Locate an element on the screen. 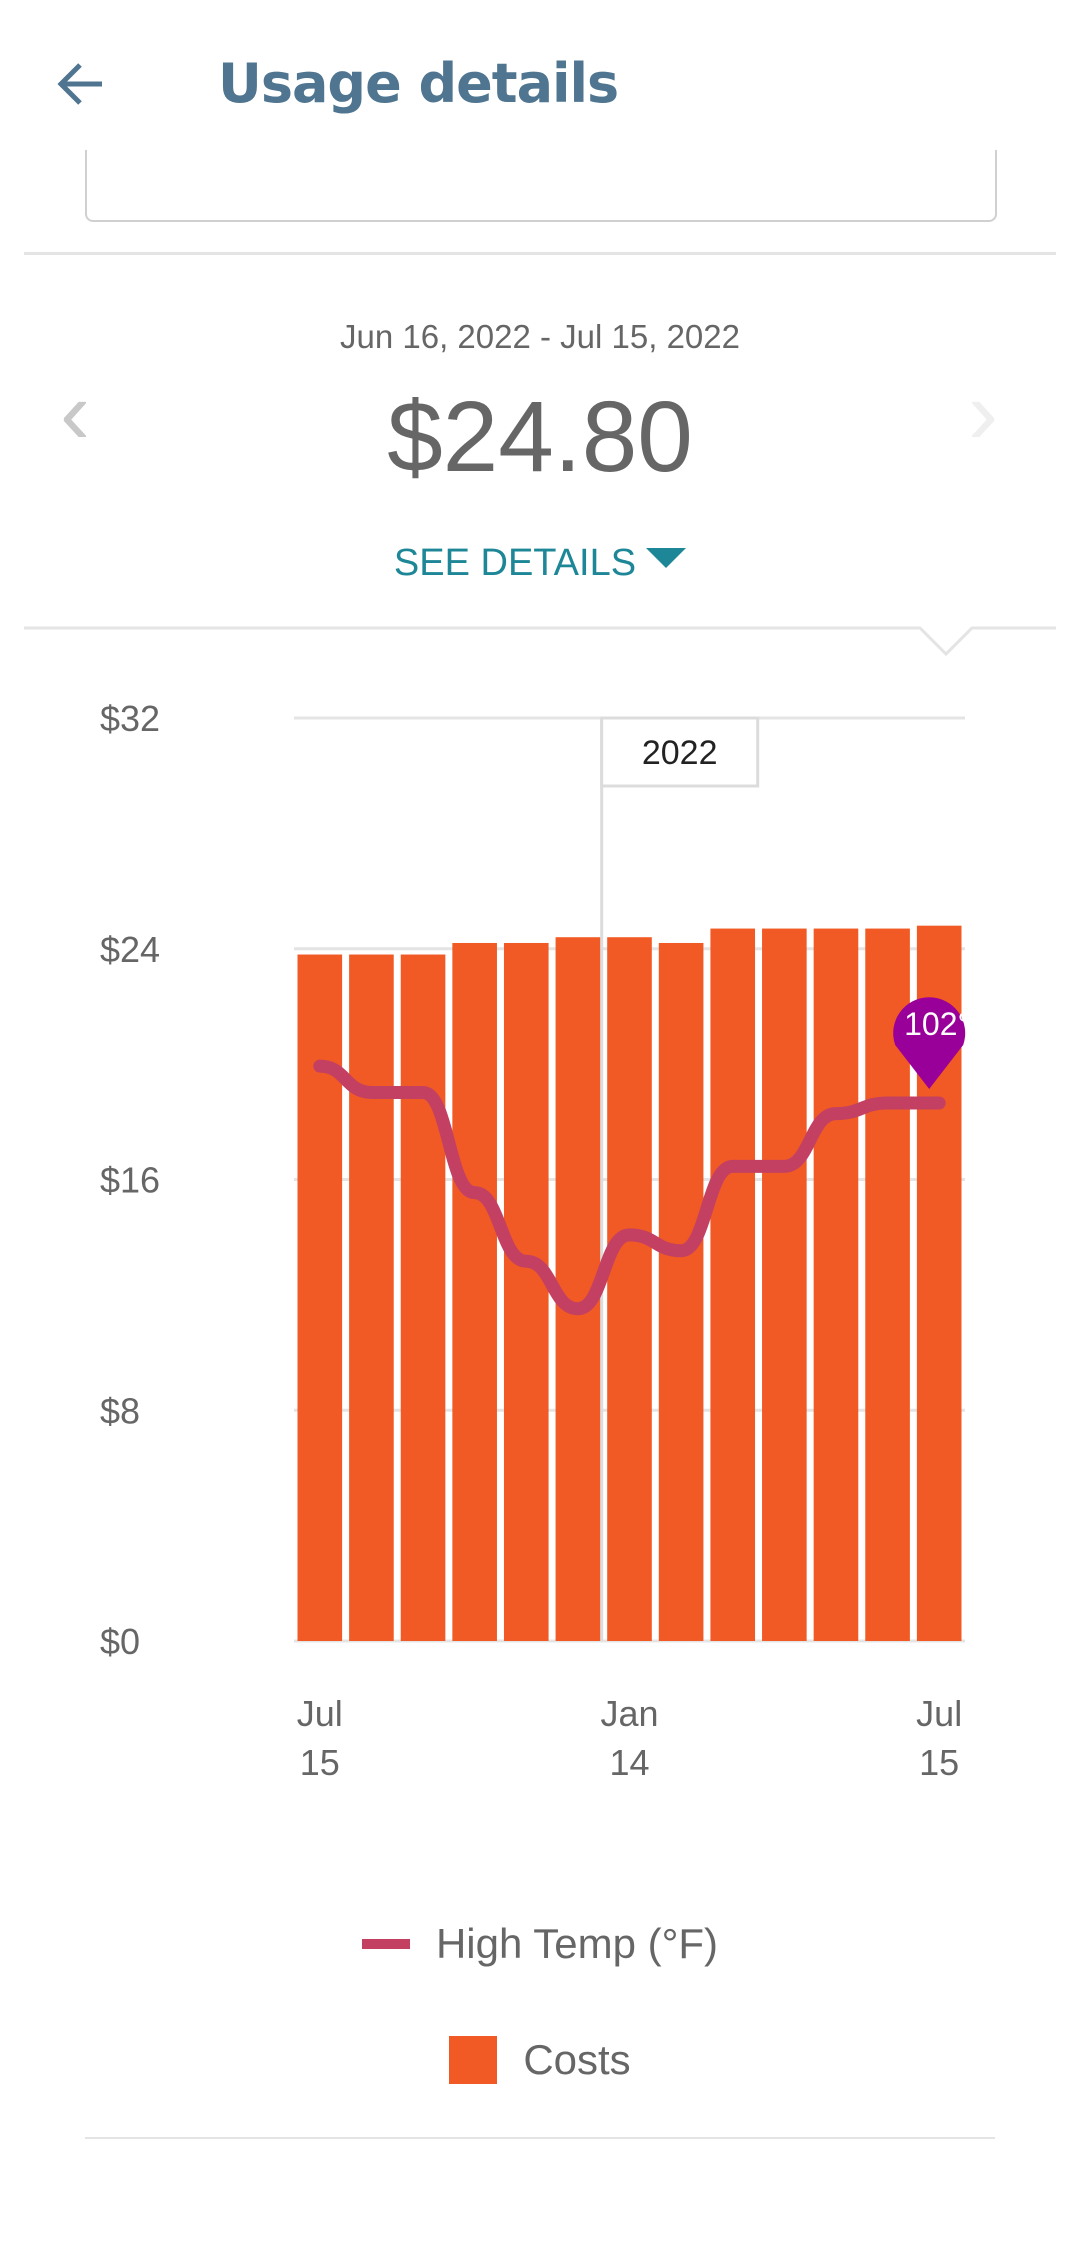 The image size is (1080, 2259). year-label: 2022 is located at coordinates (680, 753).